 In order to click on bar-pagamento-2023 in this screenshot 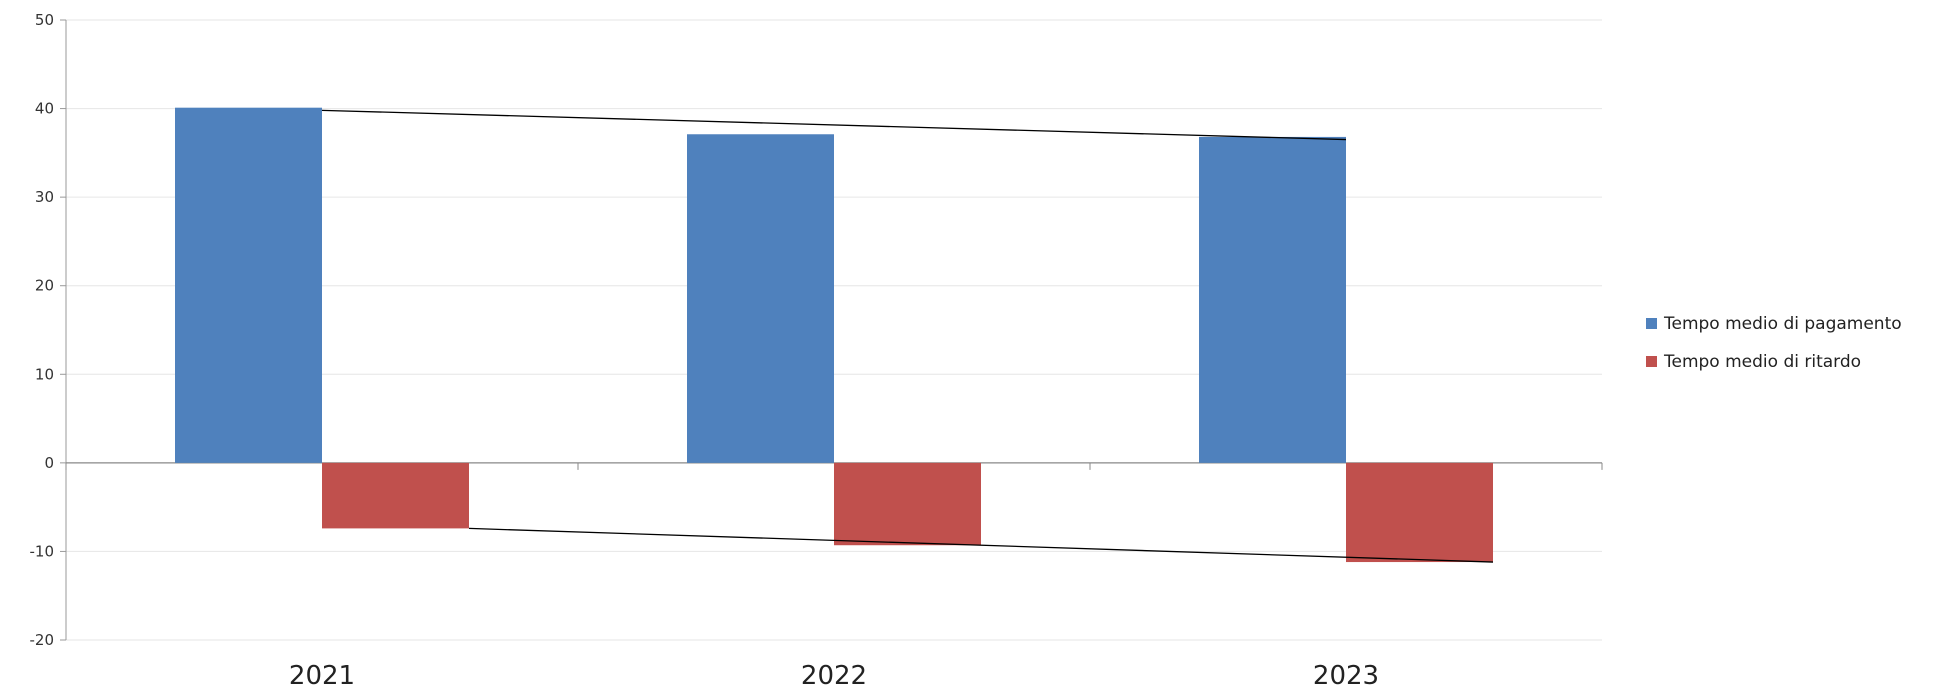, I will do `click(1272, 299)`.